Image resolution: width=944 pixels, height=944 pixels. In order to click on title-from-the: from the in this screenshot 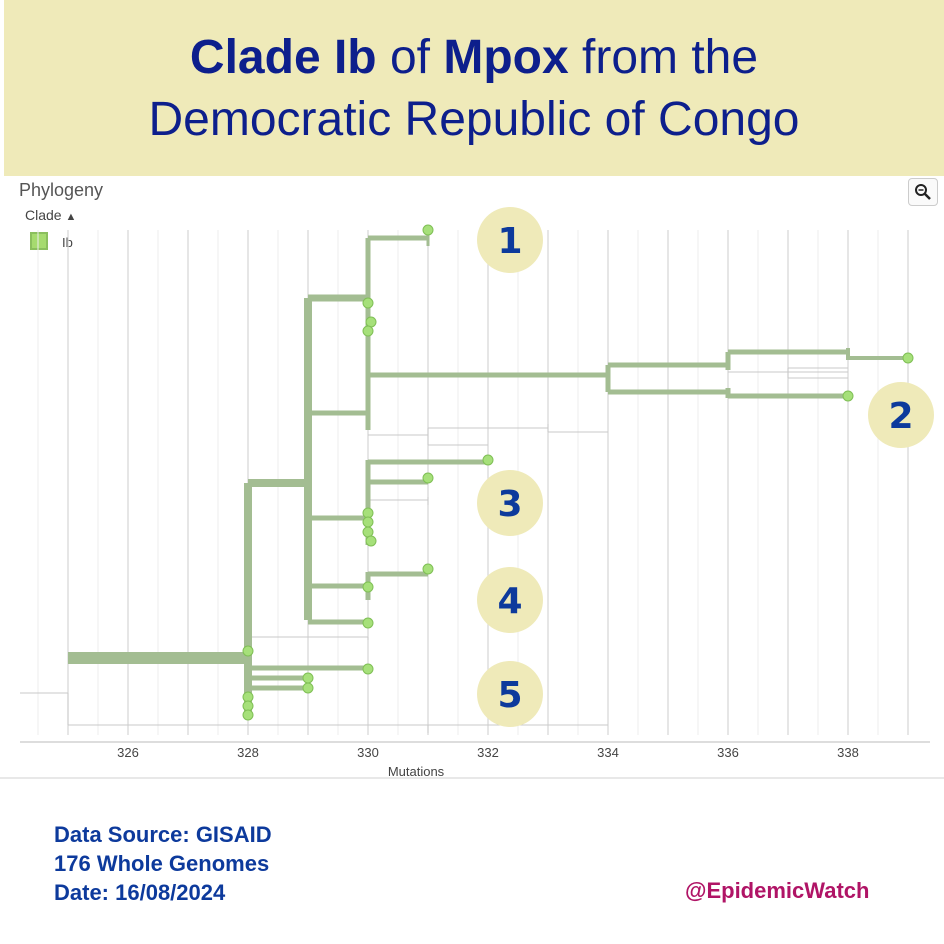, I will do `click(663, 57)`.